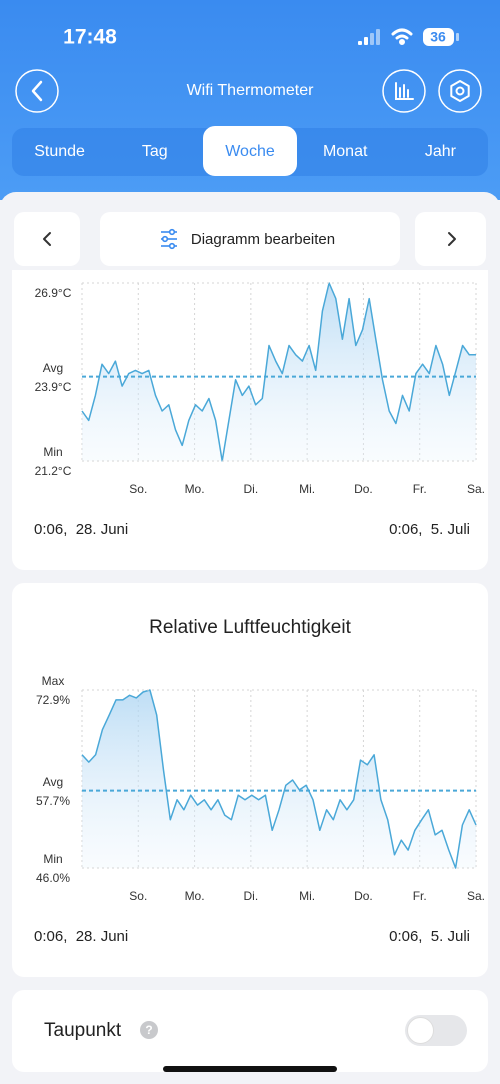  I want to click on battery-level: 36, so click(438, 37).